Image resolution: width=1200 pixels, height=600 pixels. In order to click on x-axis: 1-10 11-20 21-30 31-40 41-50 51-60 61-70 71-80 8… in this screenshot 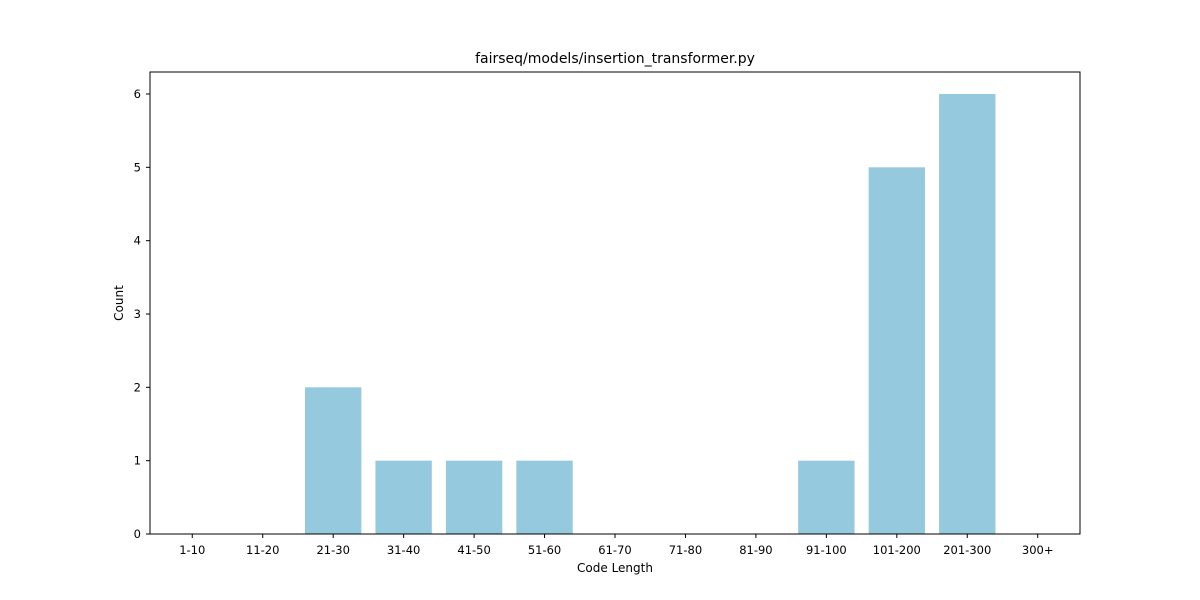, I will do `click(616, 545)`.